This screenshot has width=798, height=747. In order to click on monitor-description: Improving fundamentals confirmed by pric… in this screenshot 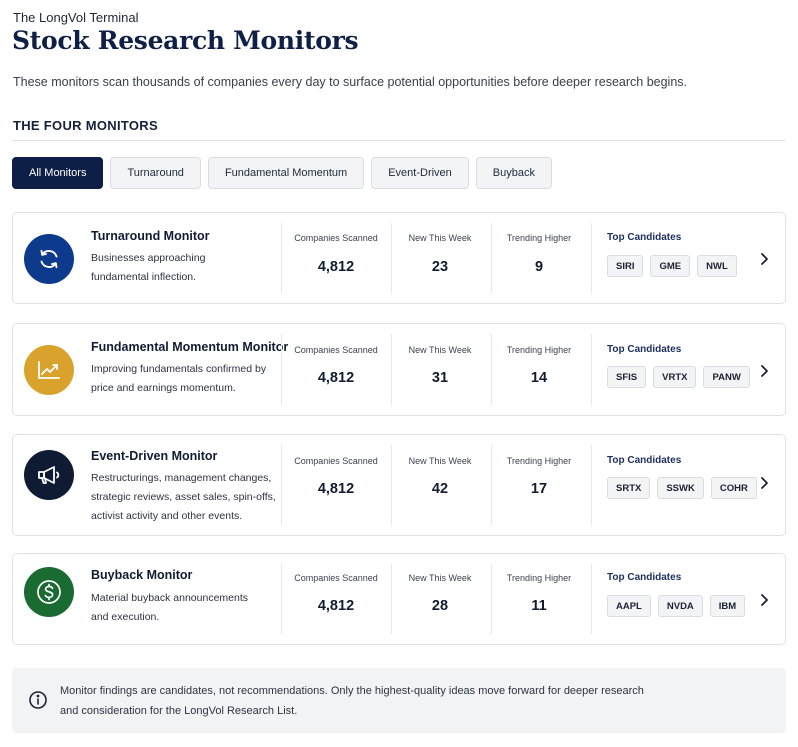, I will do `click(179, 378)`.